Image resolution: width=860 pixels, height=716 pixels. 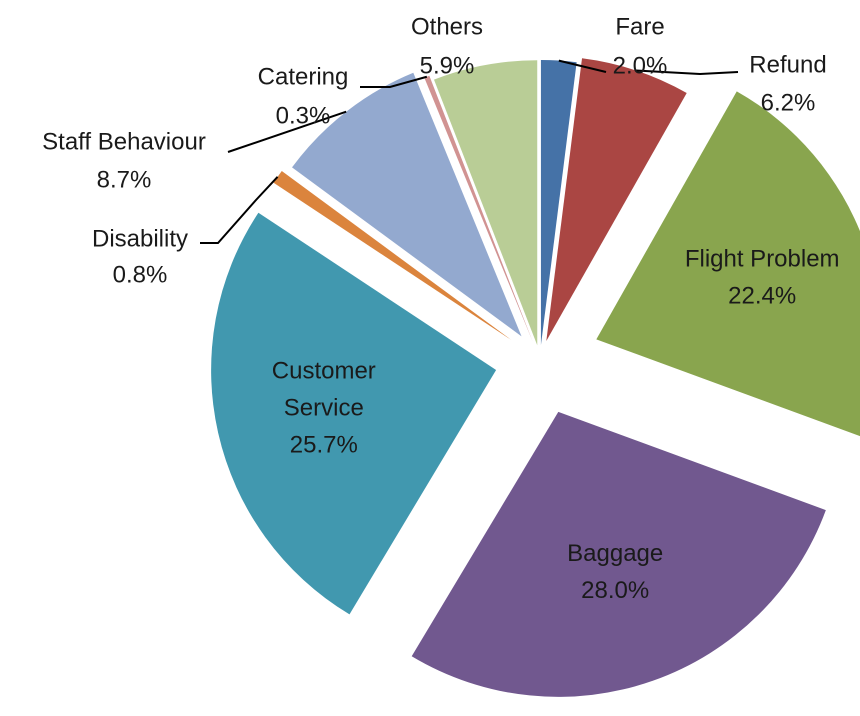 I want to click on leader-line-fare, so click(x=582, y=66).